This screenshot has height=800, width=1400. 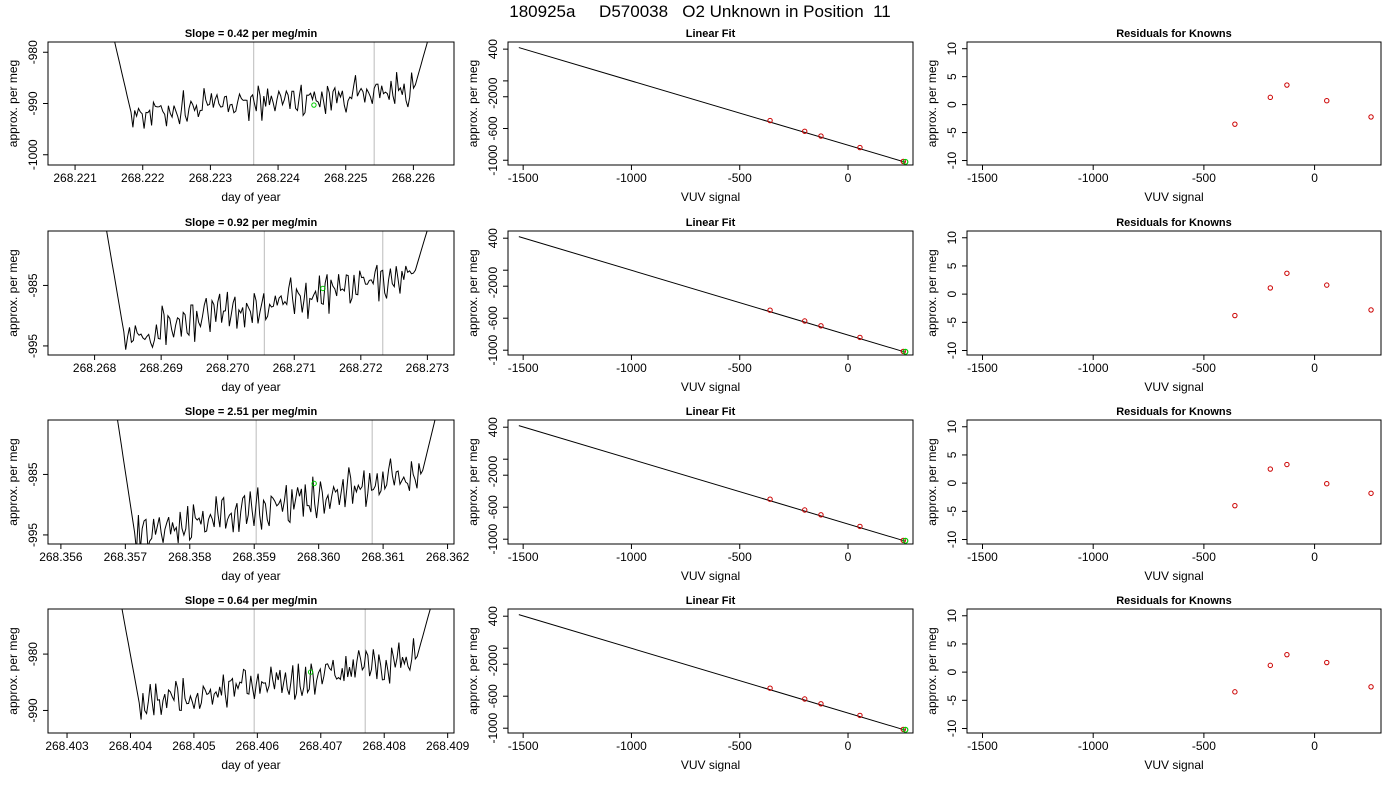 What do you see at coordinates (346, 178) in the screenshot?
I see `x-tick-label: 268.225` at bounding box center [346, 178].